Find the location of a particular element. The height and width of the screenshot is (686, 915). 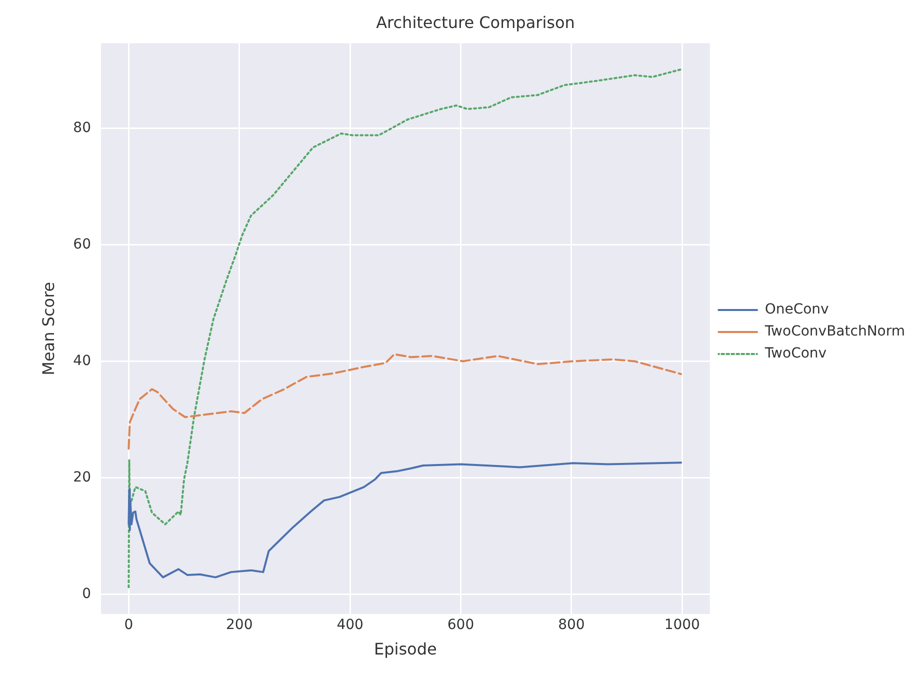

y-tick-label: 80 is located at coordinates (82, 128).